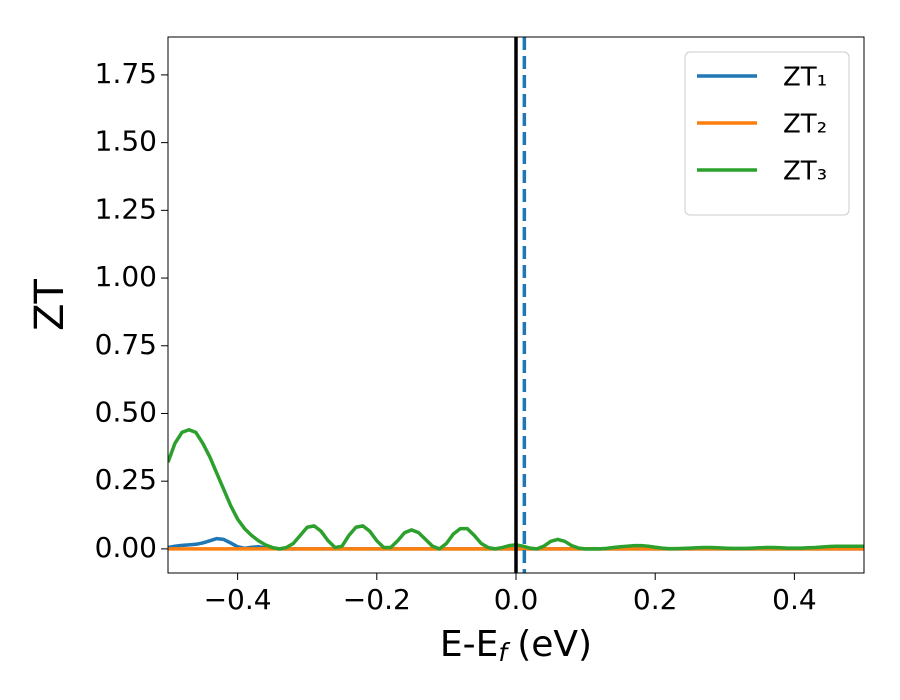 This screenshot has height=700, width=900. What do you see at coordinates (469, 644) in the screenshot?
I see `x-label-text: E-E` at bounding box center [469, 644].